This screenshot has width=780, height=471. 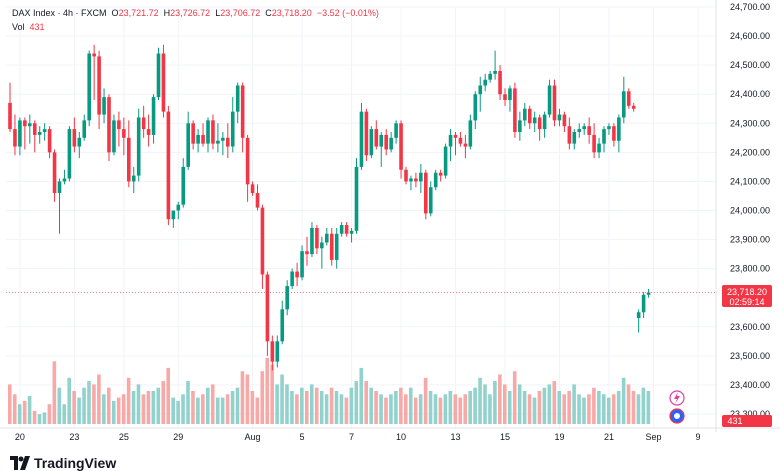 What do you see at coordinates (329, 391) in the screenshot?
I see `volume-bars` at bounding box center [329, 391].